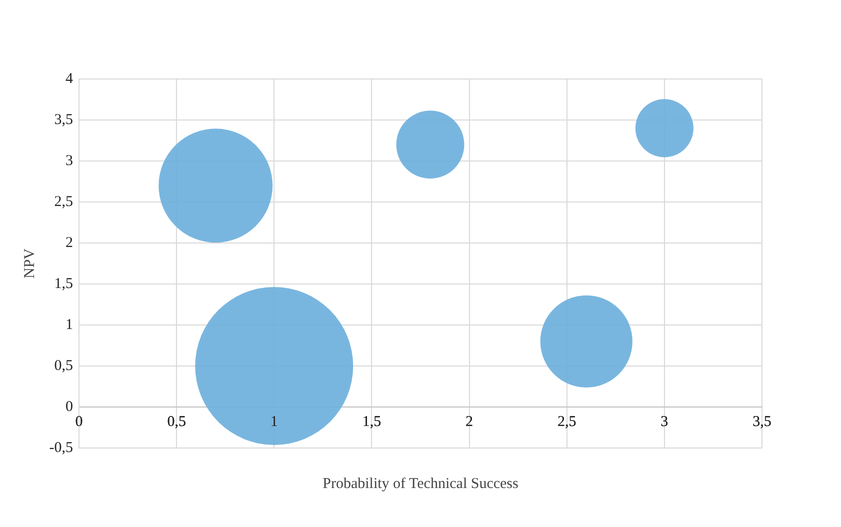  Describe the element at coordinates (420, 484) in the screenshot. I see `x-axis-title: Probability of Technical Success` at that location.